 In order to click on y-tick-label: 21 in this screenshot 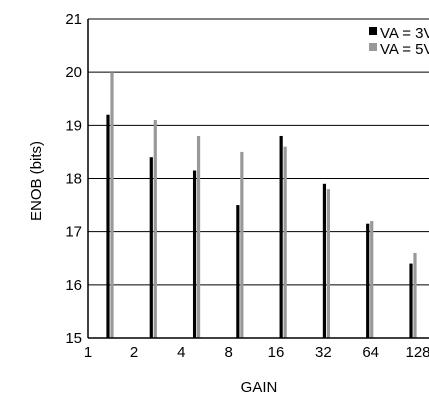, I will do `click(73, 19)`.